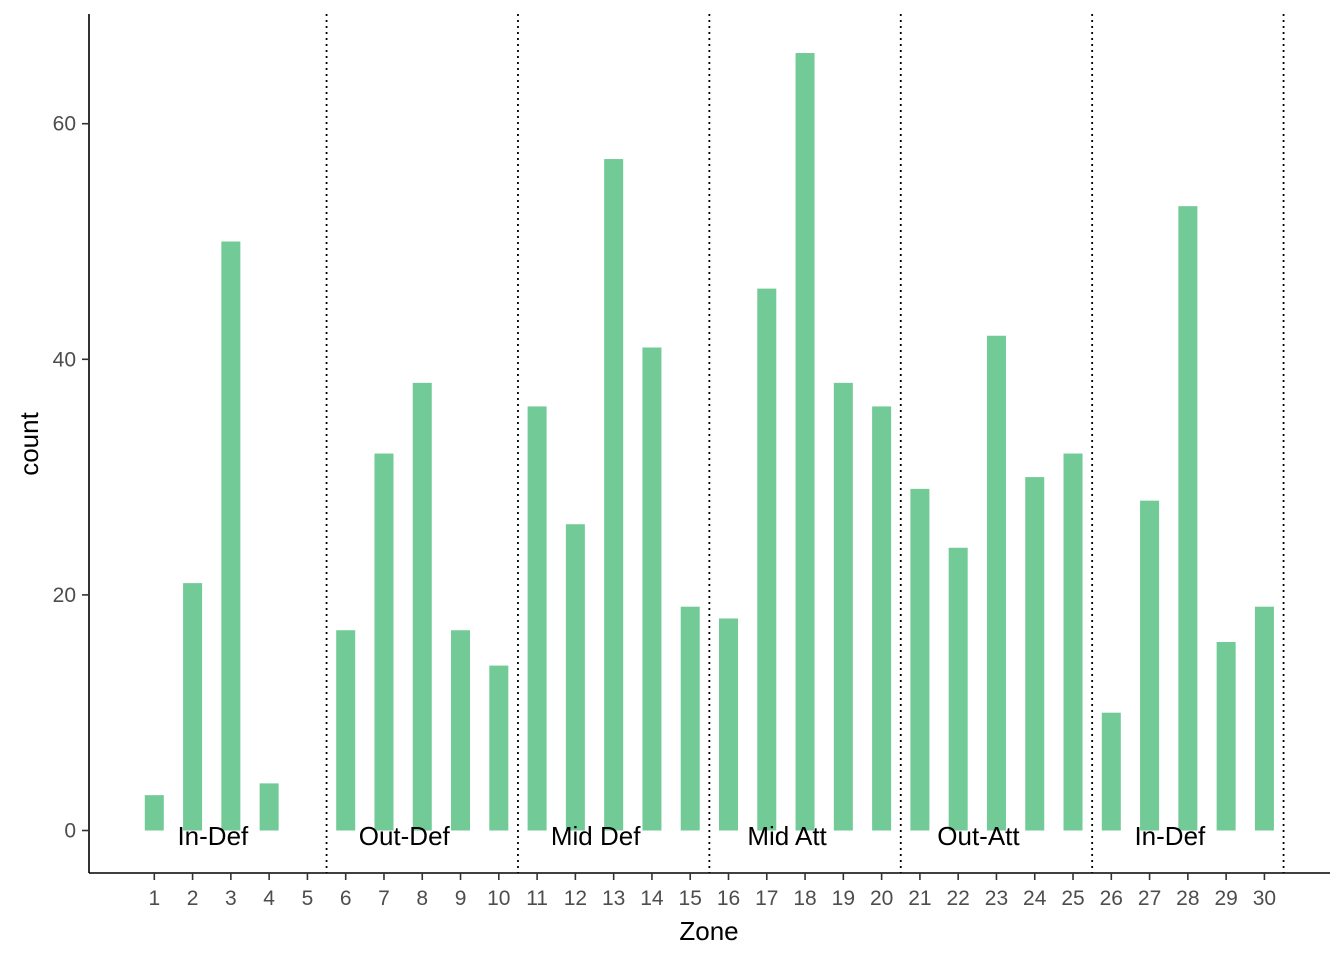  What do you see at coordinates (691, 836) in the screenshot?
I see `zone-labels: In-Def Out-Def Mid Def Mid Att Out-Att In-Def` at bounding box center [691, 836].